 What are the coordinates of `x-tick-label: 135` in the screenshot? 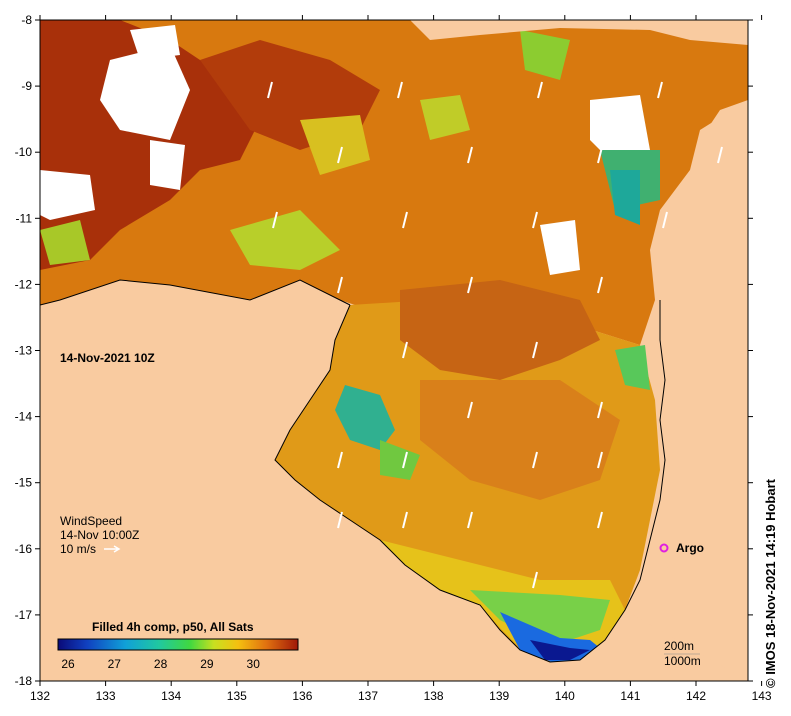 It's located at (237, 696).